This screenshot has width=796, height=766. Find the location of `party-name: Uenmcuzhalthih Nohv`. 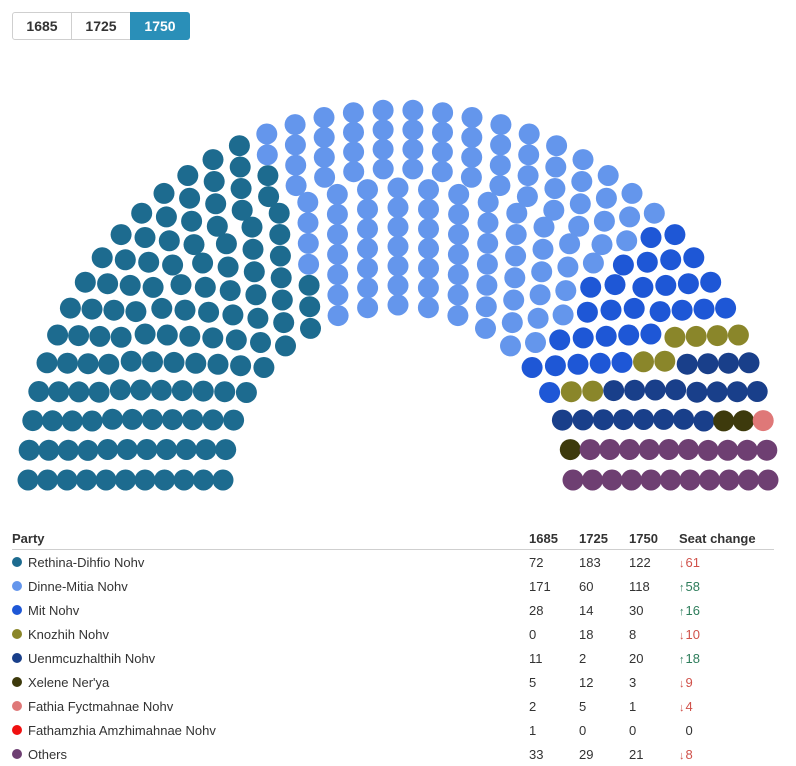

party-name: Uenmcuzhalthih Nohv is located at coordinates (92, 658).